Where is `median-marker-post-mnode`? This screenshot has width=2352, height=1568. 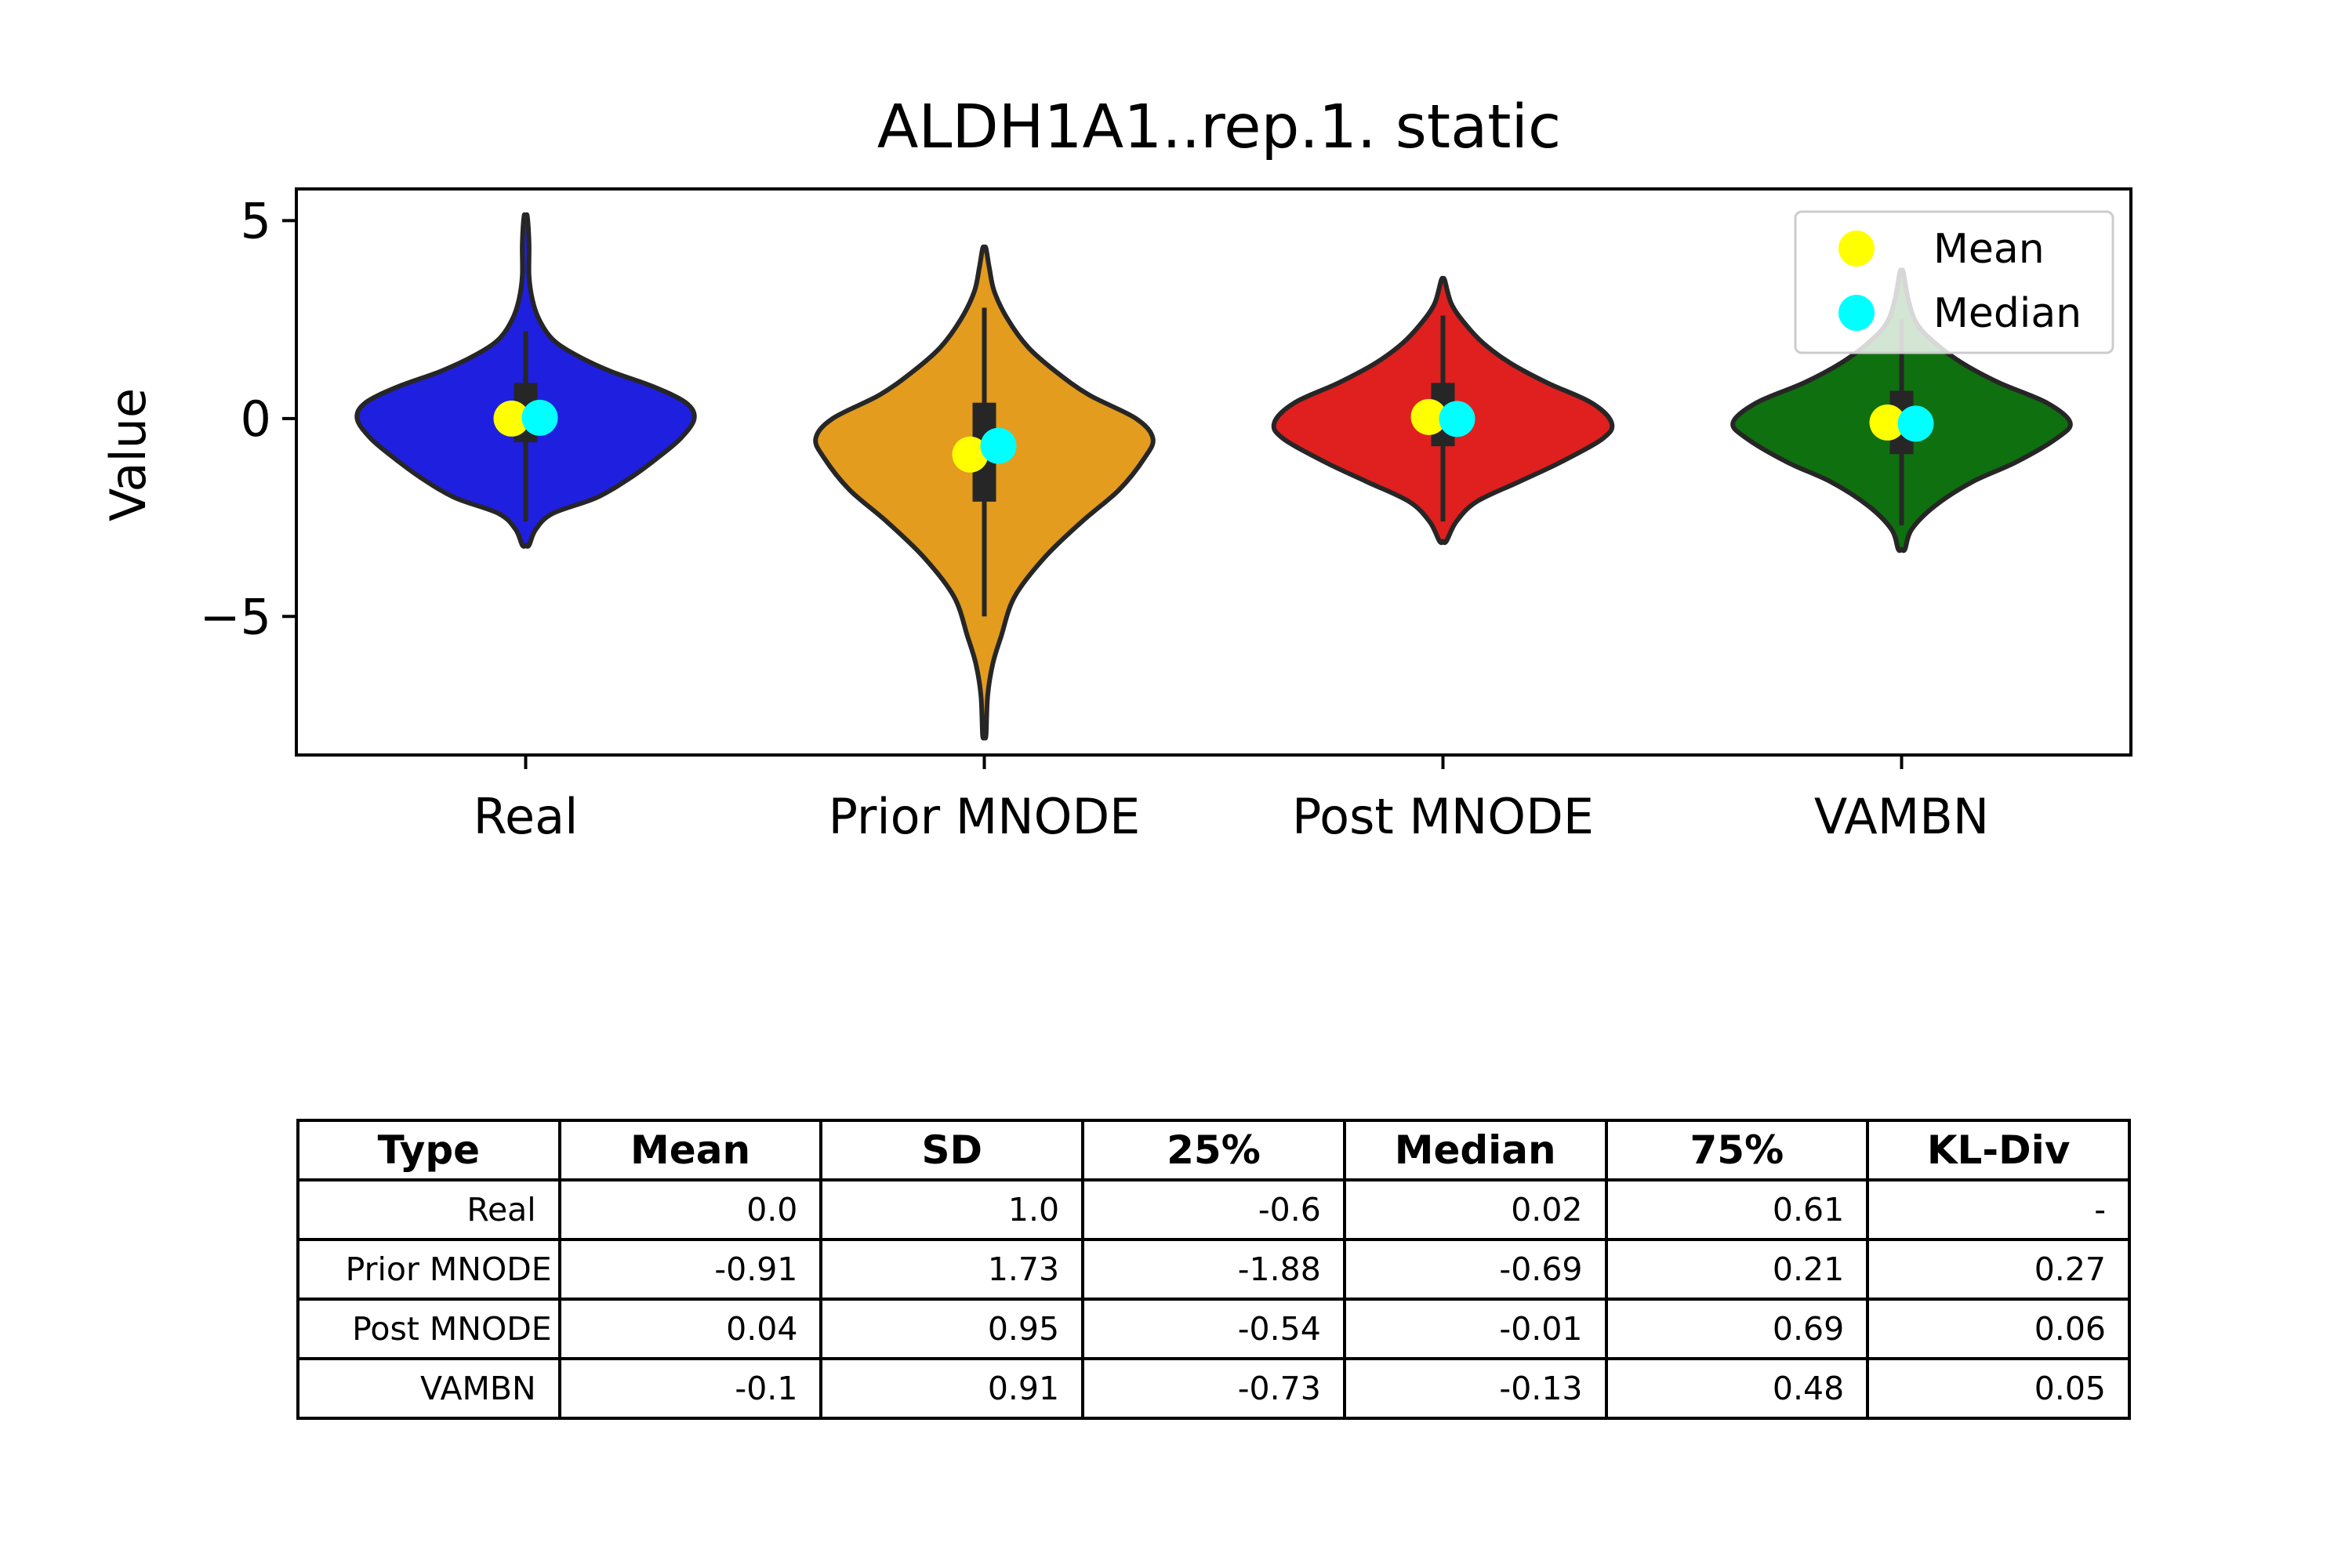 median-marker-post-mnode is located at coordinates (1457, 419).